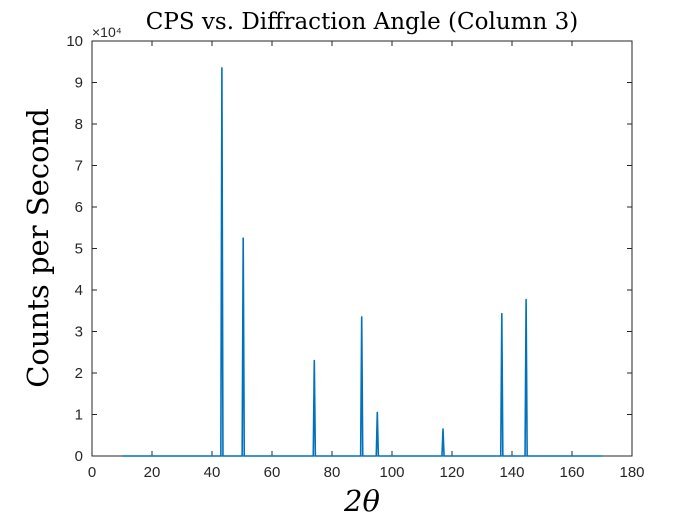 This screenshot has height=525, width=700. I want to click on y-tick-label: 1, so click(79, 415).